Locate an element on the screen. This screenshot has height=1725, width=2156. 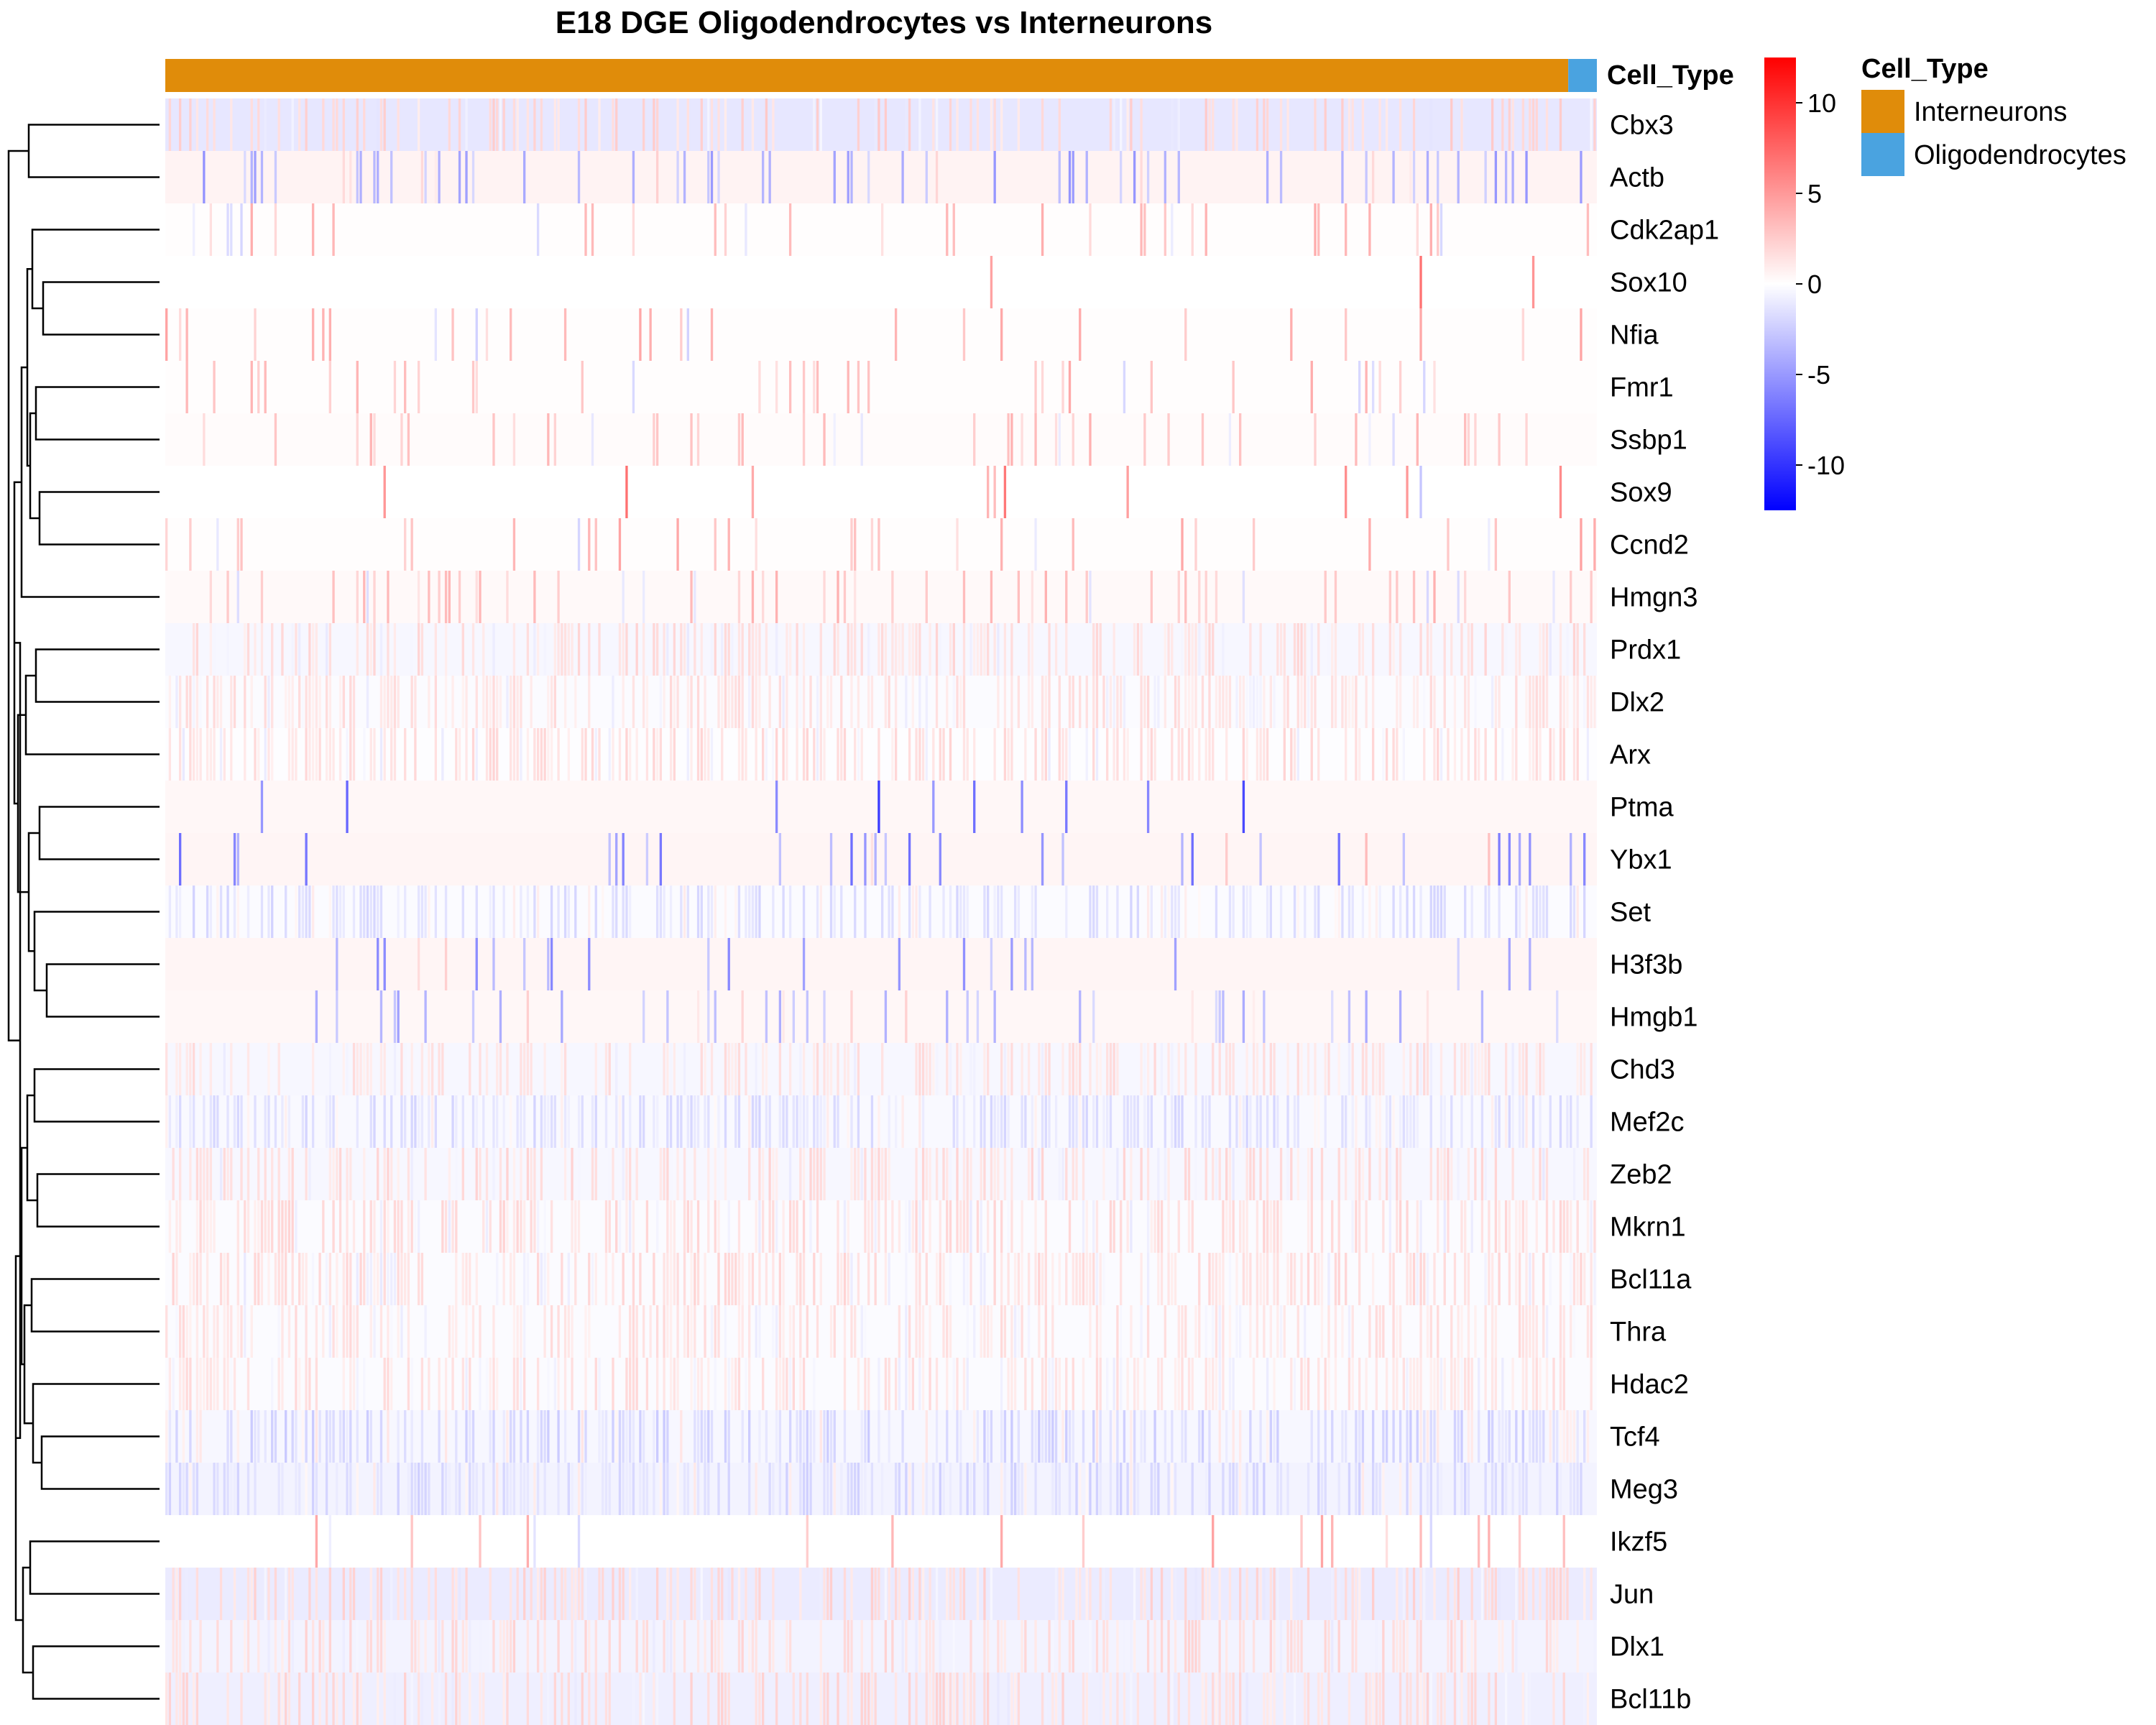
color-scale-tick-label: -10 is located at coordinates (1826, 465).